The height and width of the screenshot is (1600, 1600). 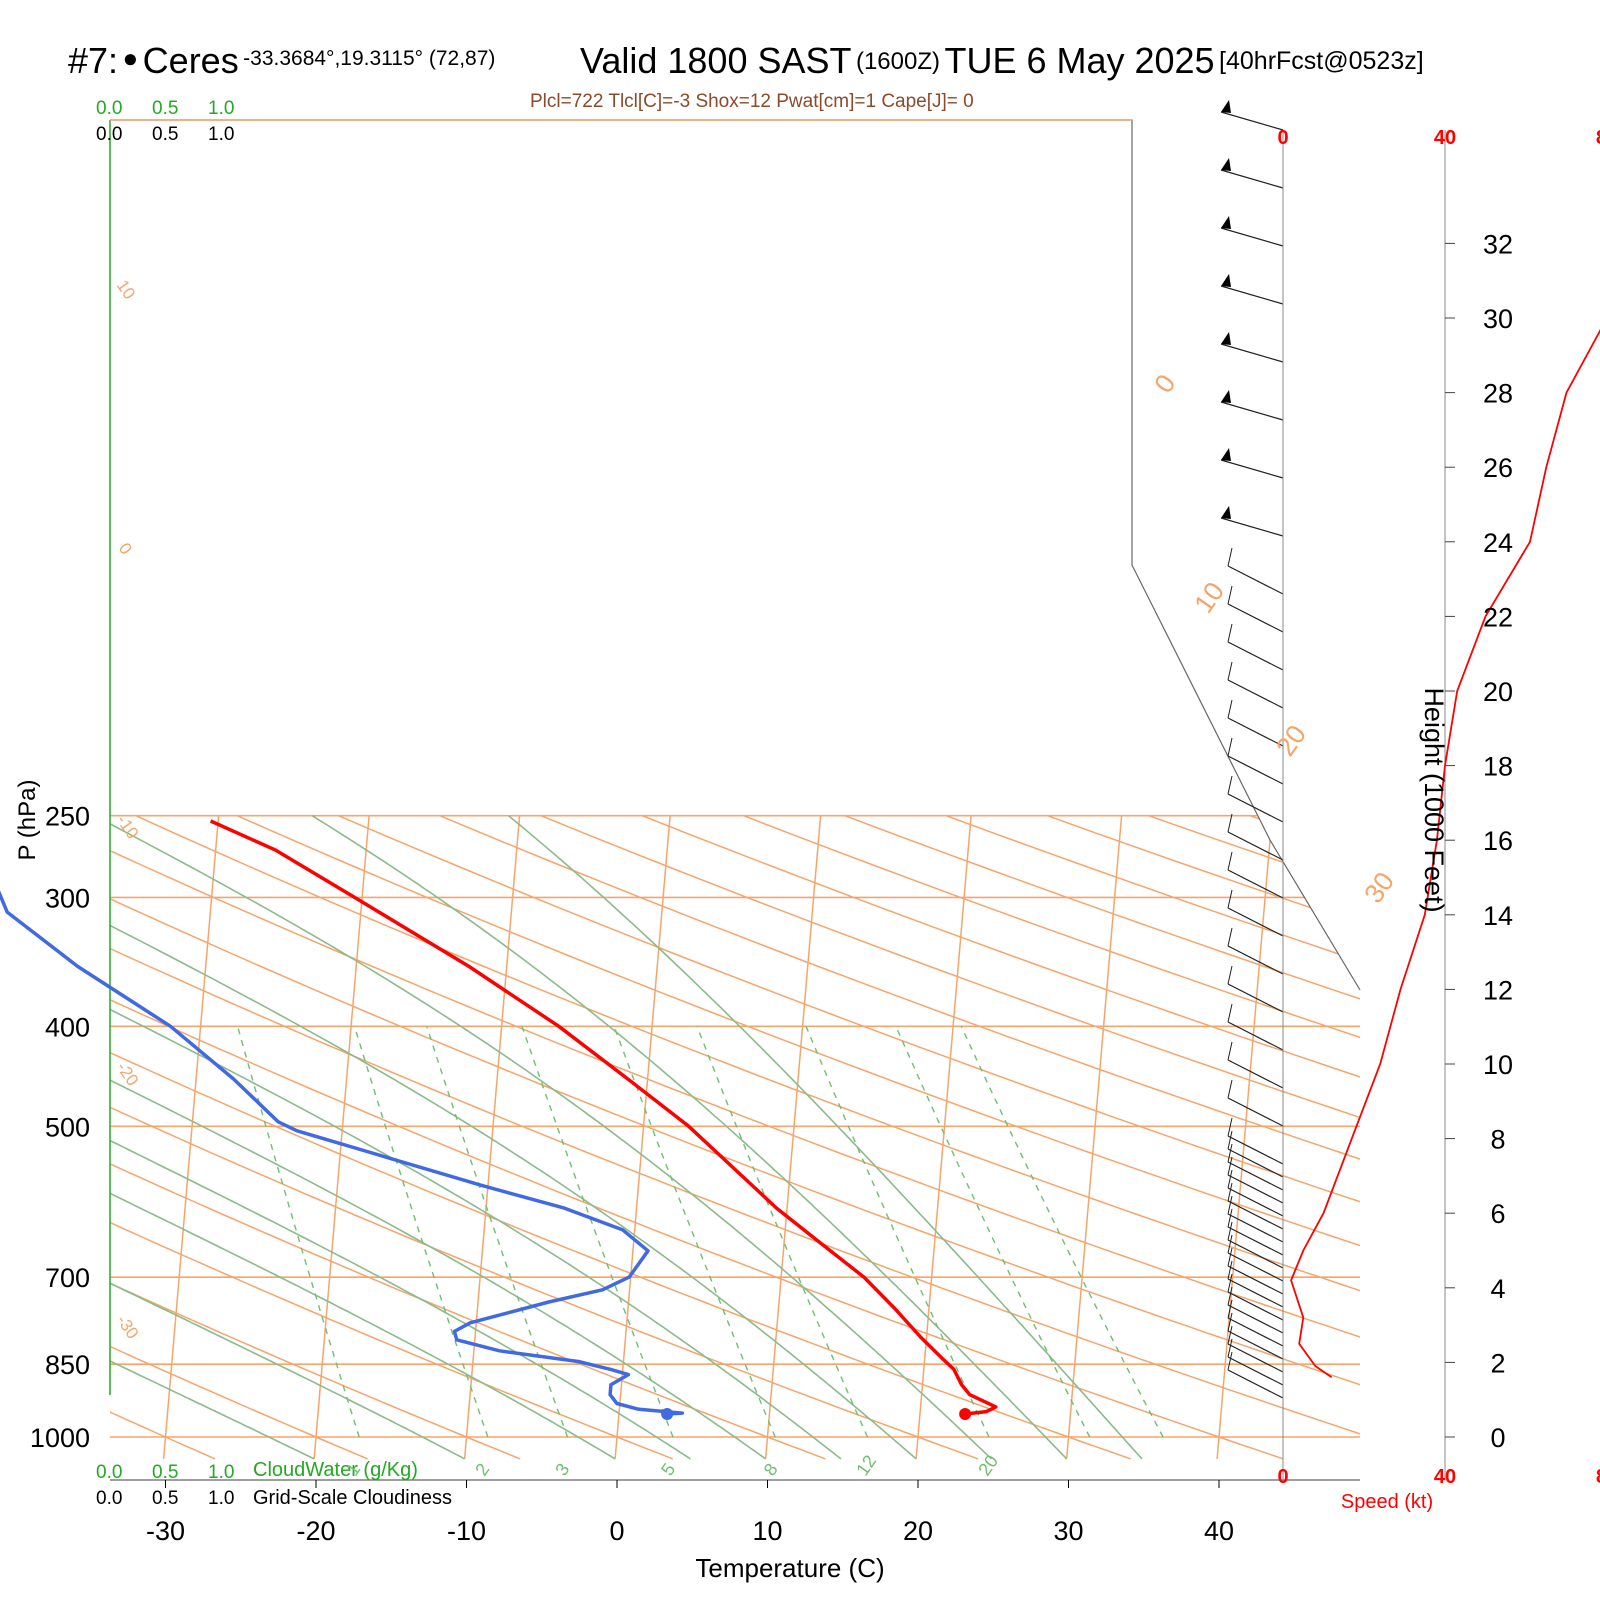 What do you see at coordinates (128, 1073) in the screenshot?
I see `isotherm-label: -20` at bounding box center [128, 1073].